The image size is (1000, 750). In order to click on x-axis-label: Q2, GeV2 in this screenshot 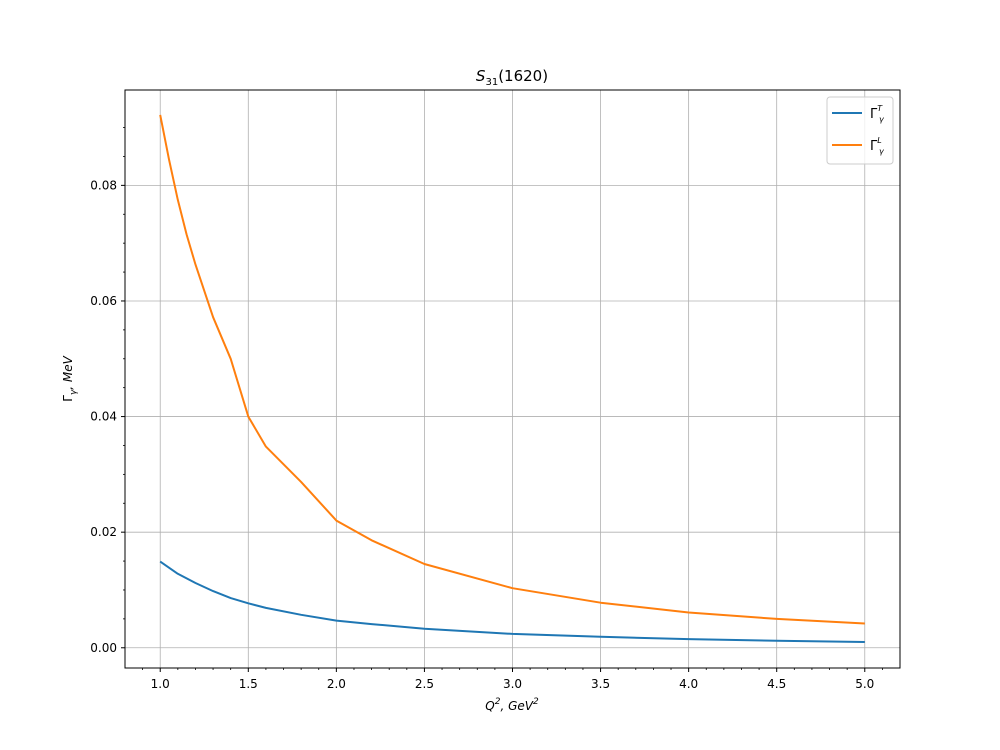, I will do `click(512, 705)`.